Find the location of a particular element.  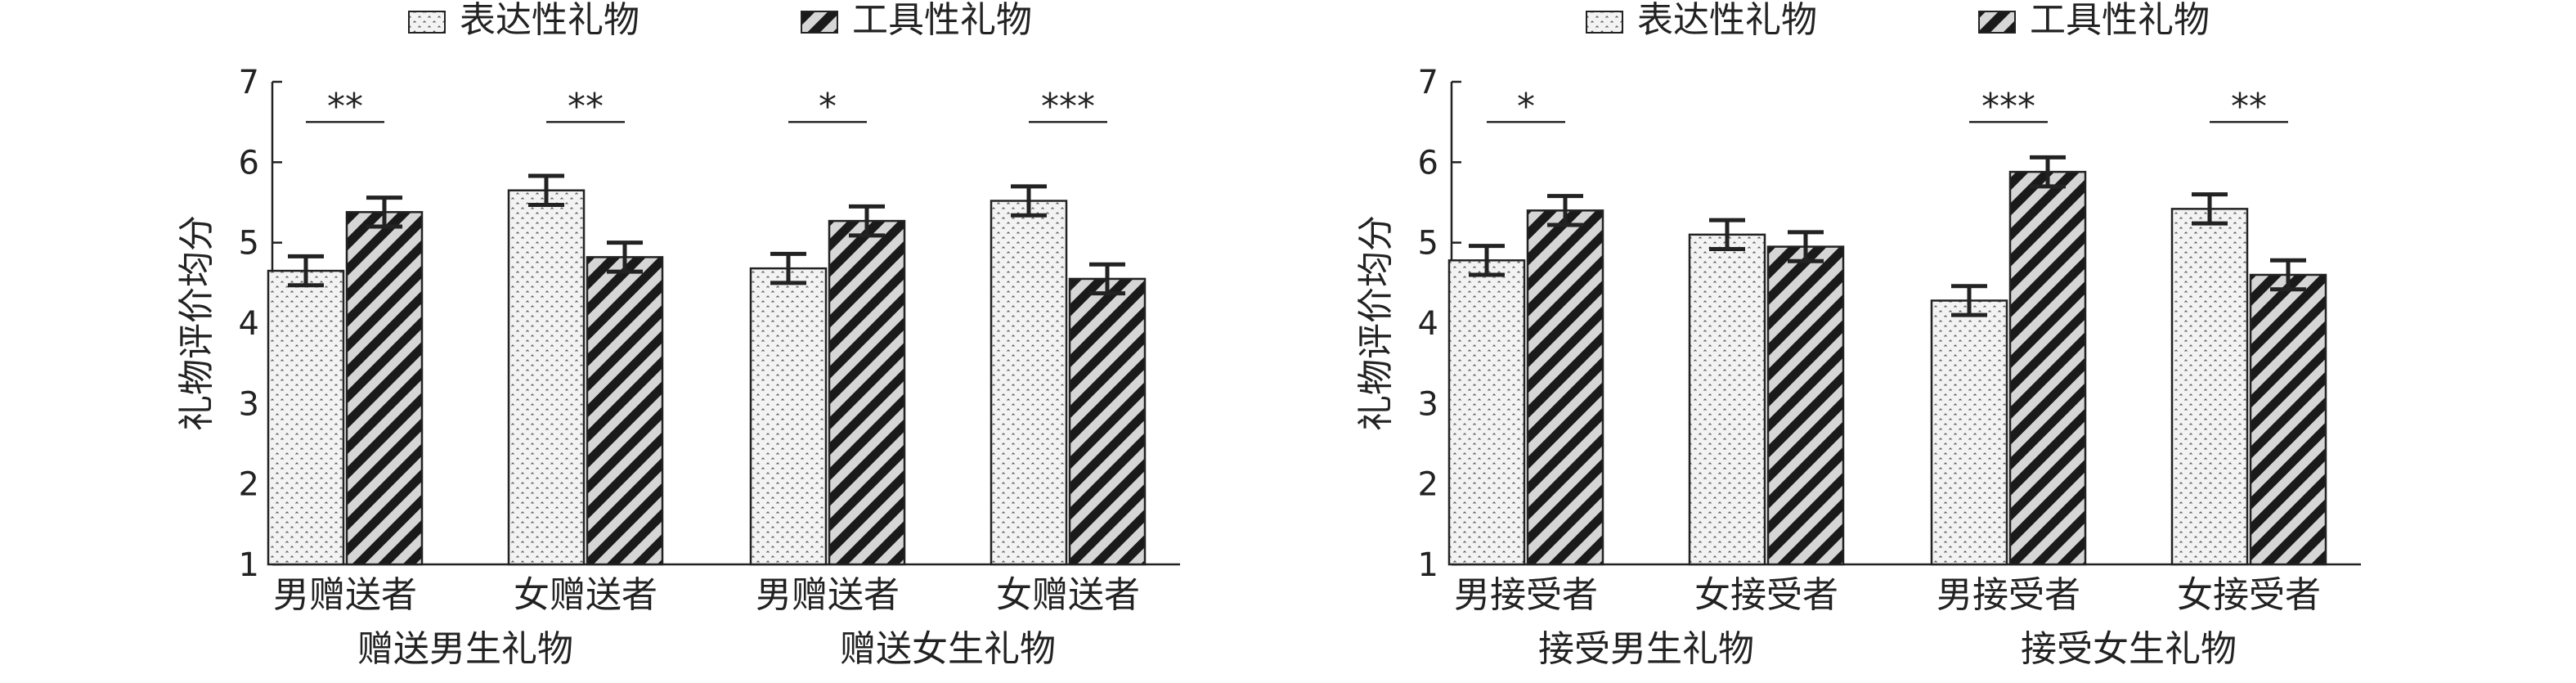

x-group-label: 赠送女生礼物 is located at coordinates (948, 649).